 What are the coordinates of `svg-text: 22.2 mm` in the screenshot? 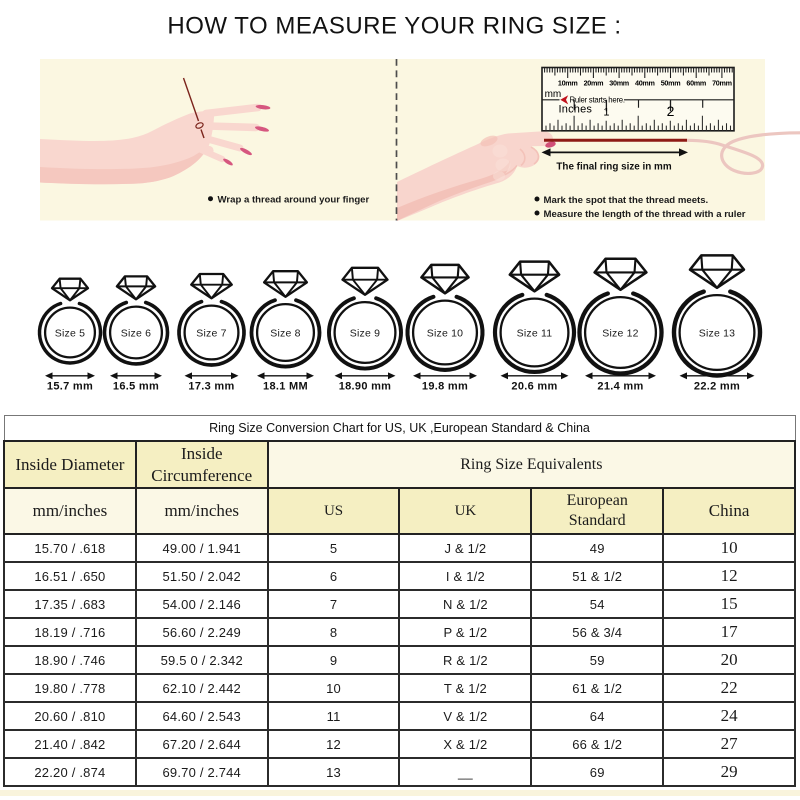 It's located at (717, 387).